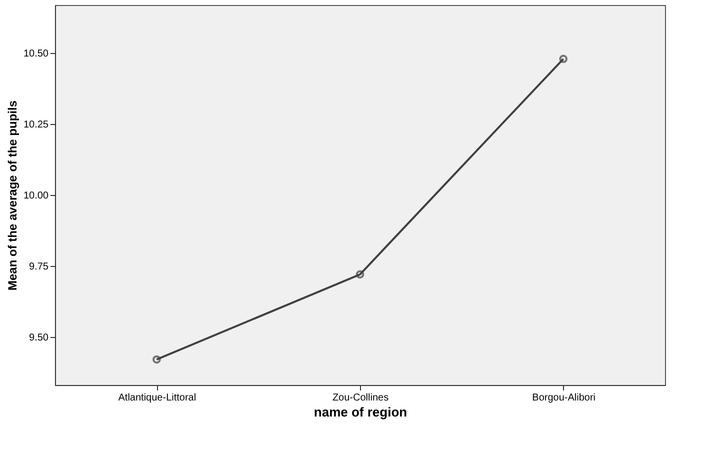 This screenshot has width=721, height=459. I want to click on y-tick-label: 10.50, so click(36, 54).